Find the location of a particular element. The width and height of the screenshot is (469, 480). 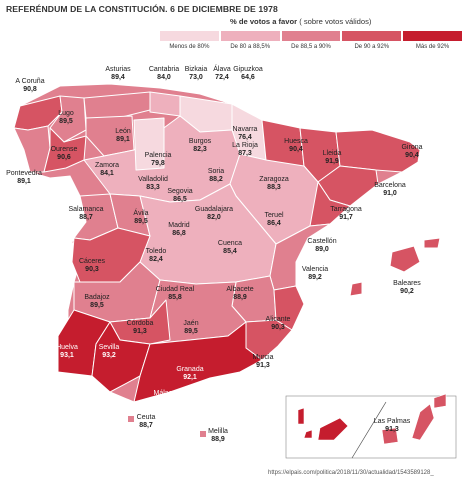

province-value: 90,3 is located at coordinates (278, 327).